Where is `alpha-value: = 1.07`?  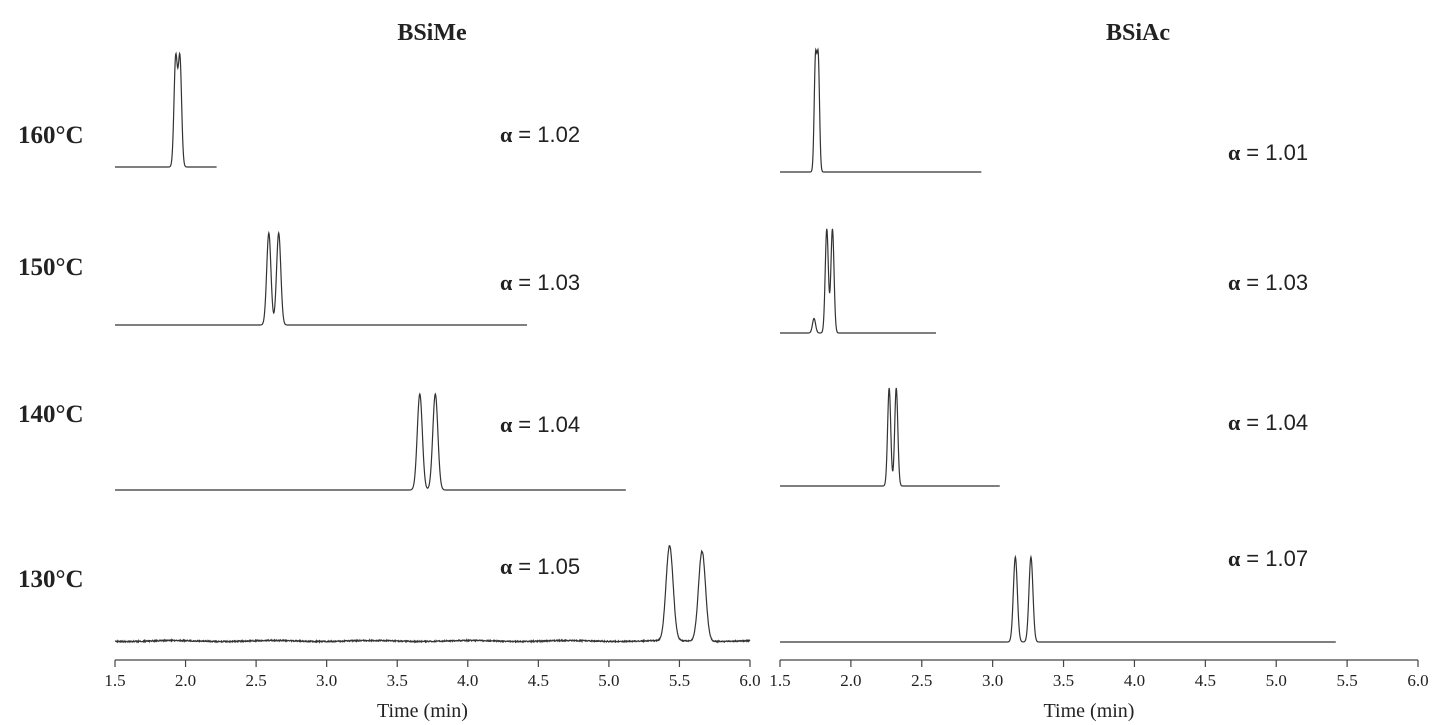 alpha-value: = 1.07 is located at coordinates (1277, 558).